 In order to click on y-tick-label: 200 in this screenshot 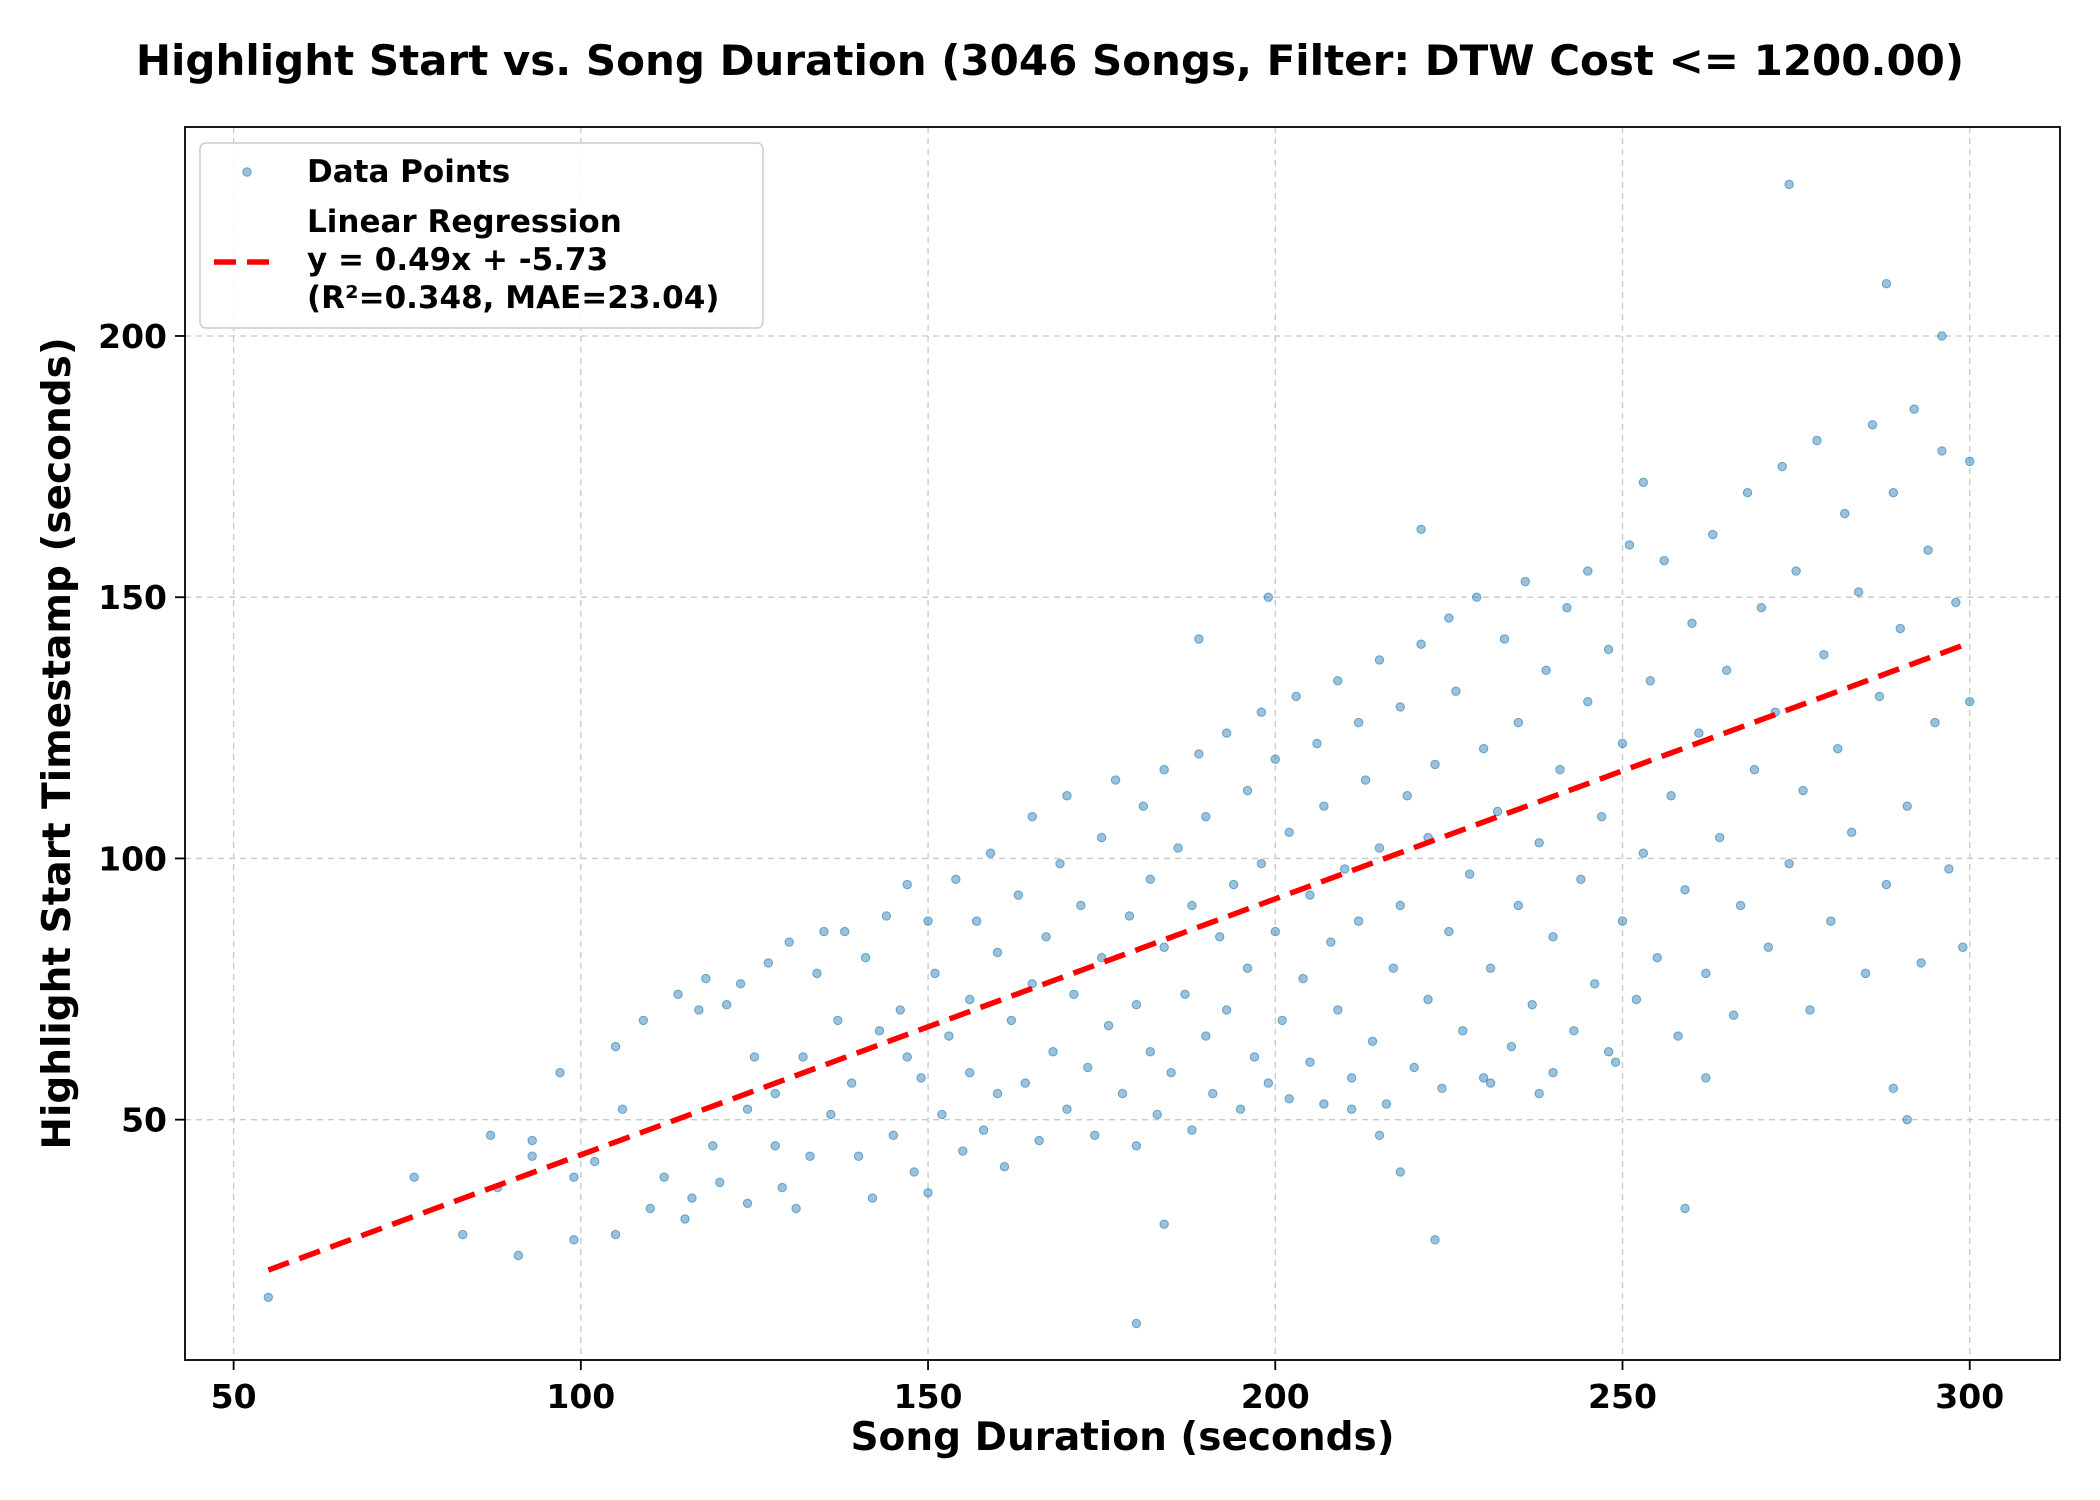, I will do `click(132, 336)`.